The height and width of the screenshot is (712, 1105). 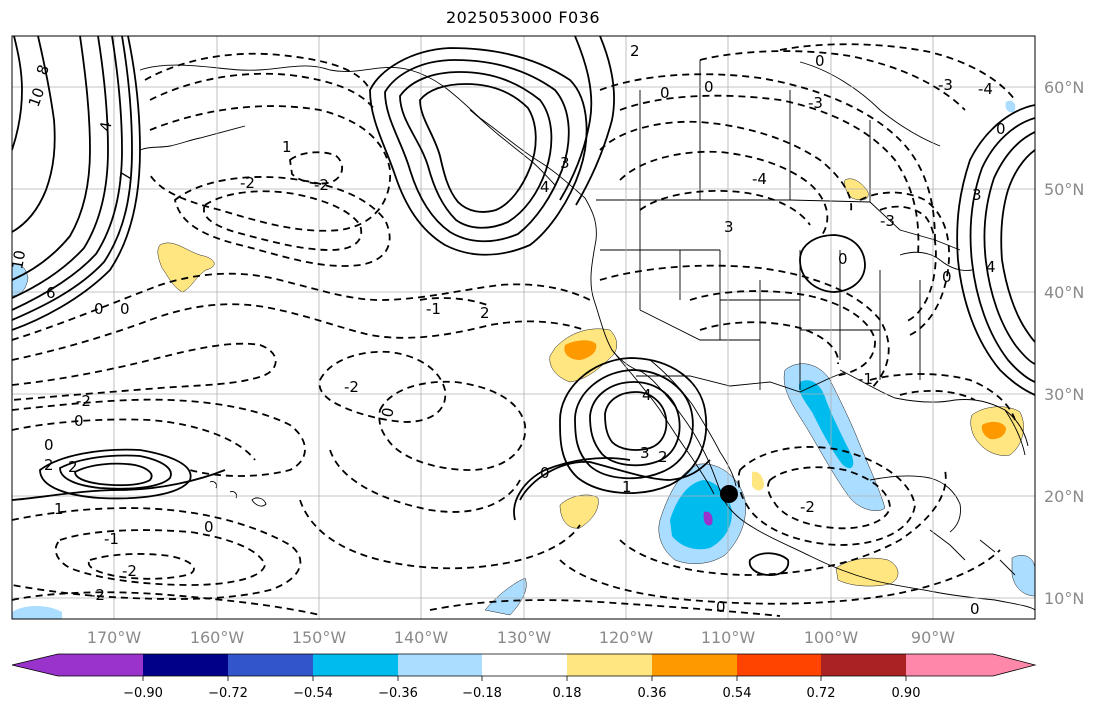 I want to click on contour-label: 10, so click(x=18, y=260).